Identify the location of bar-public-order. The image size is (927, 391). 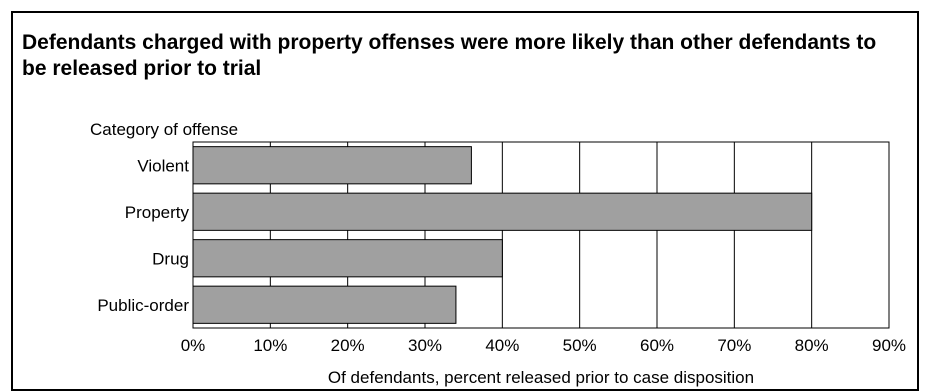
(324, 304).